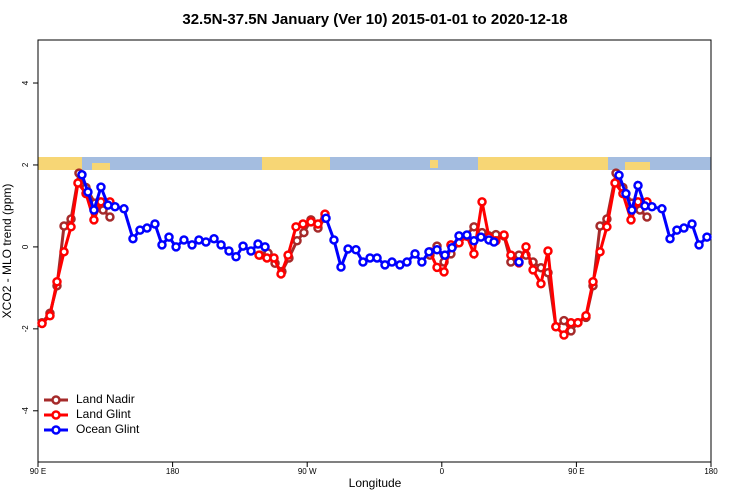  Describe the element at coordinates (25, 82) in the screenshot. I see `y-tick-label: 4` at that location.